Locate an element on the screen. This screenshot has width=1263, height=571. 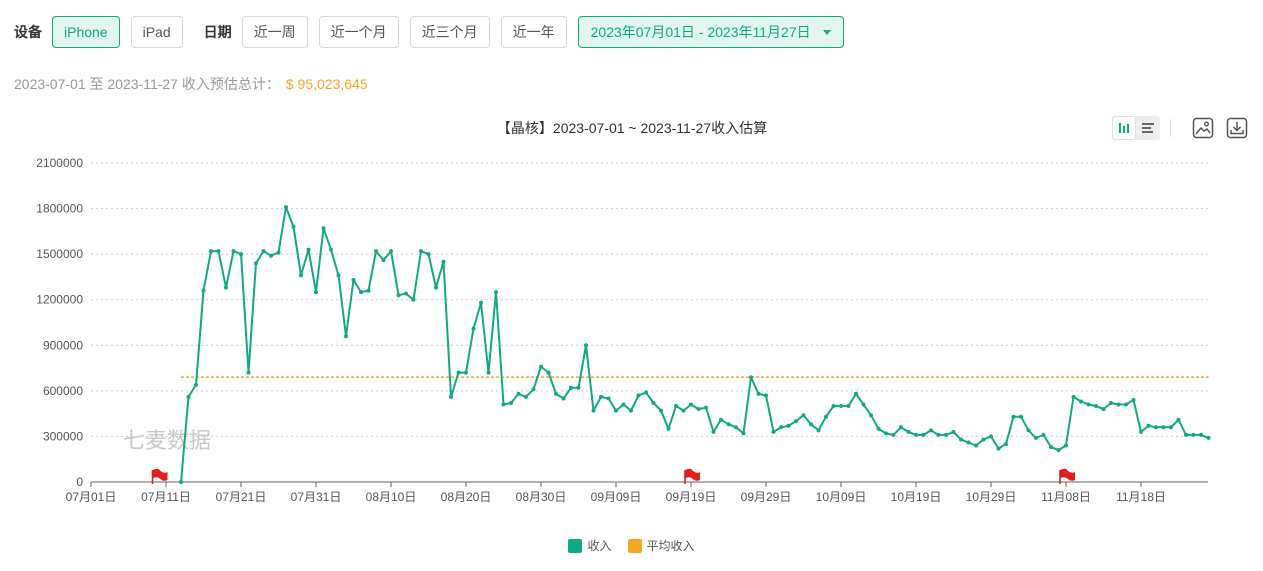
date-week-button: 近一周 is located at coordinates (274, 32).